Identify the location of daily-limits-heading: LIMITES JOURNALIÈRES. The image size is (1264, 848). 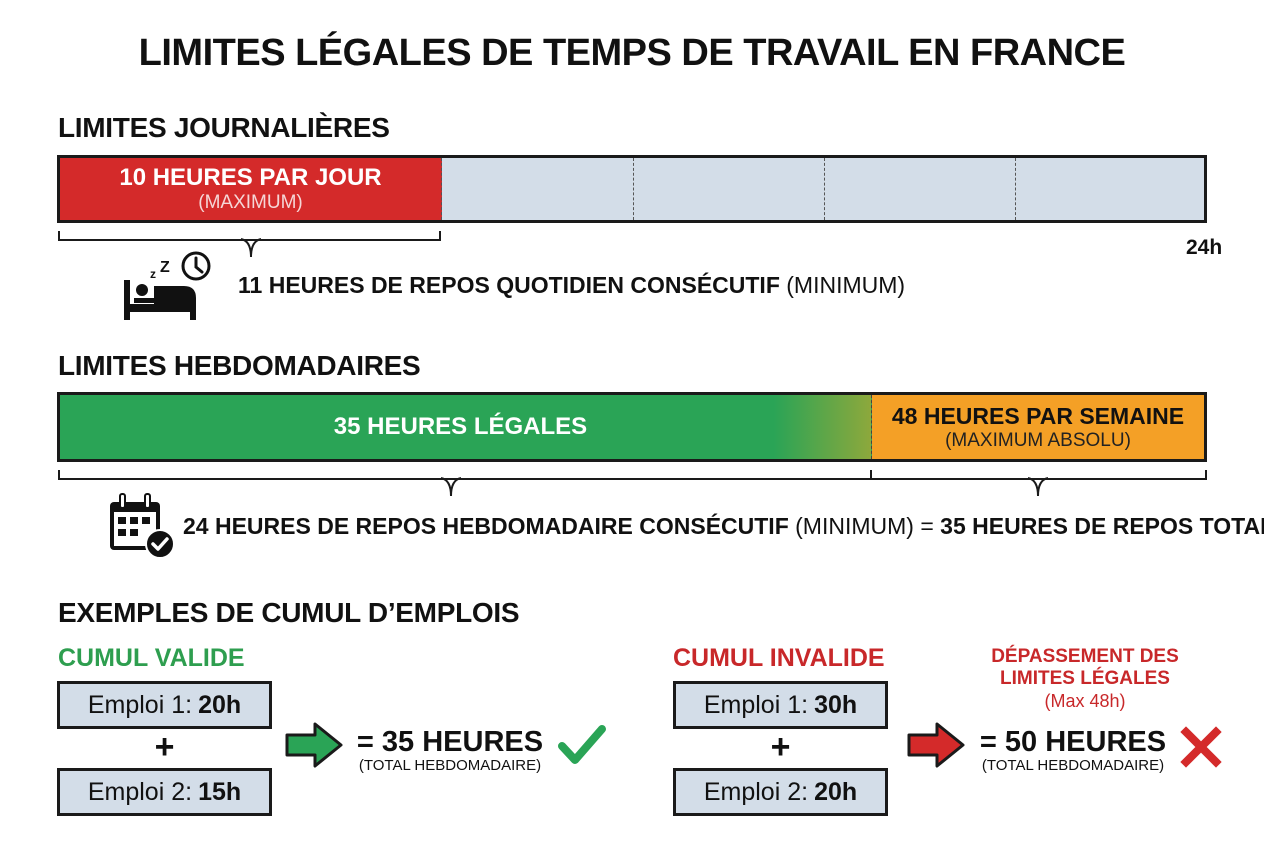
(224, 127).